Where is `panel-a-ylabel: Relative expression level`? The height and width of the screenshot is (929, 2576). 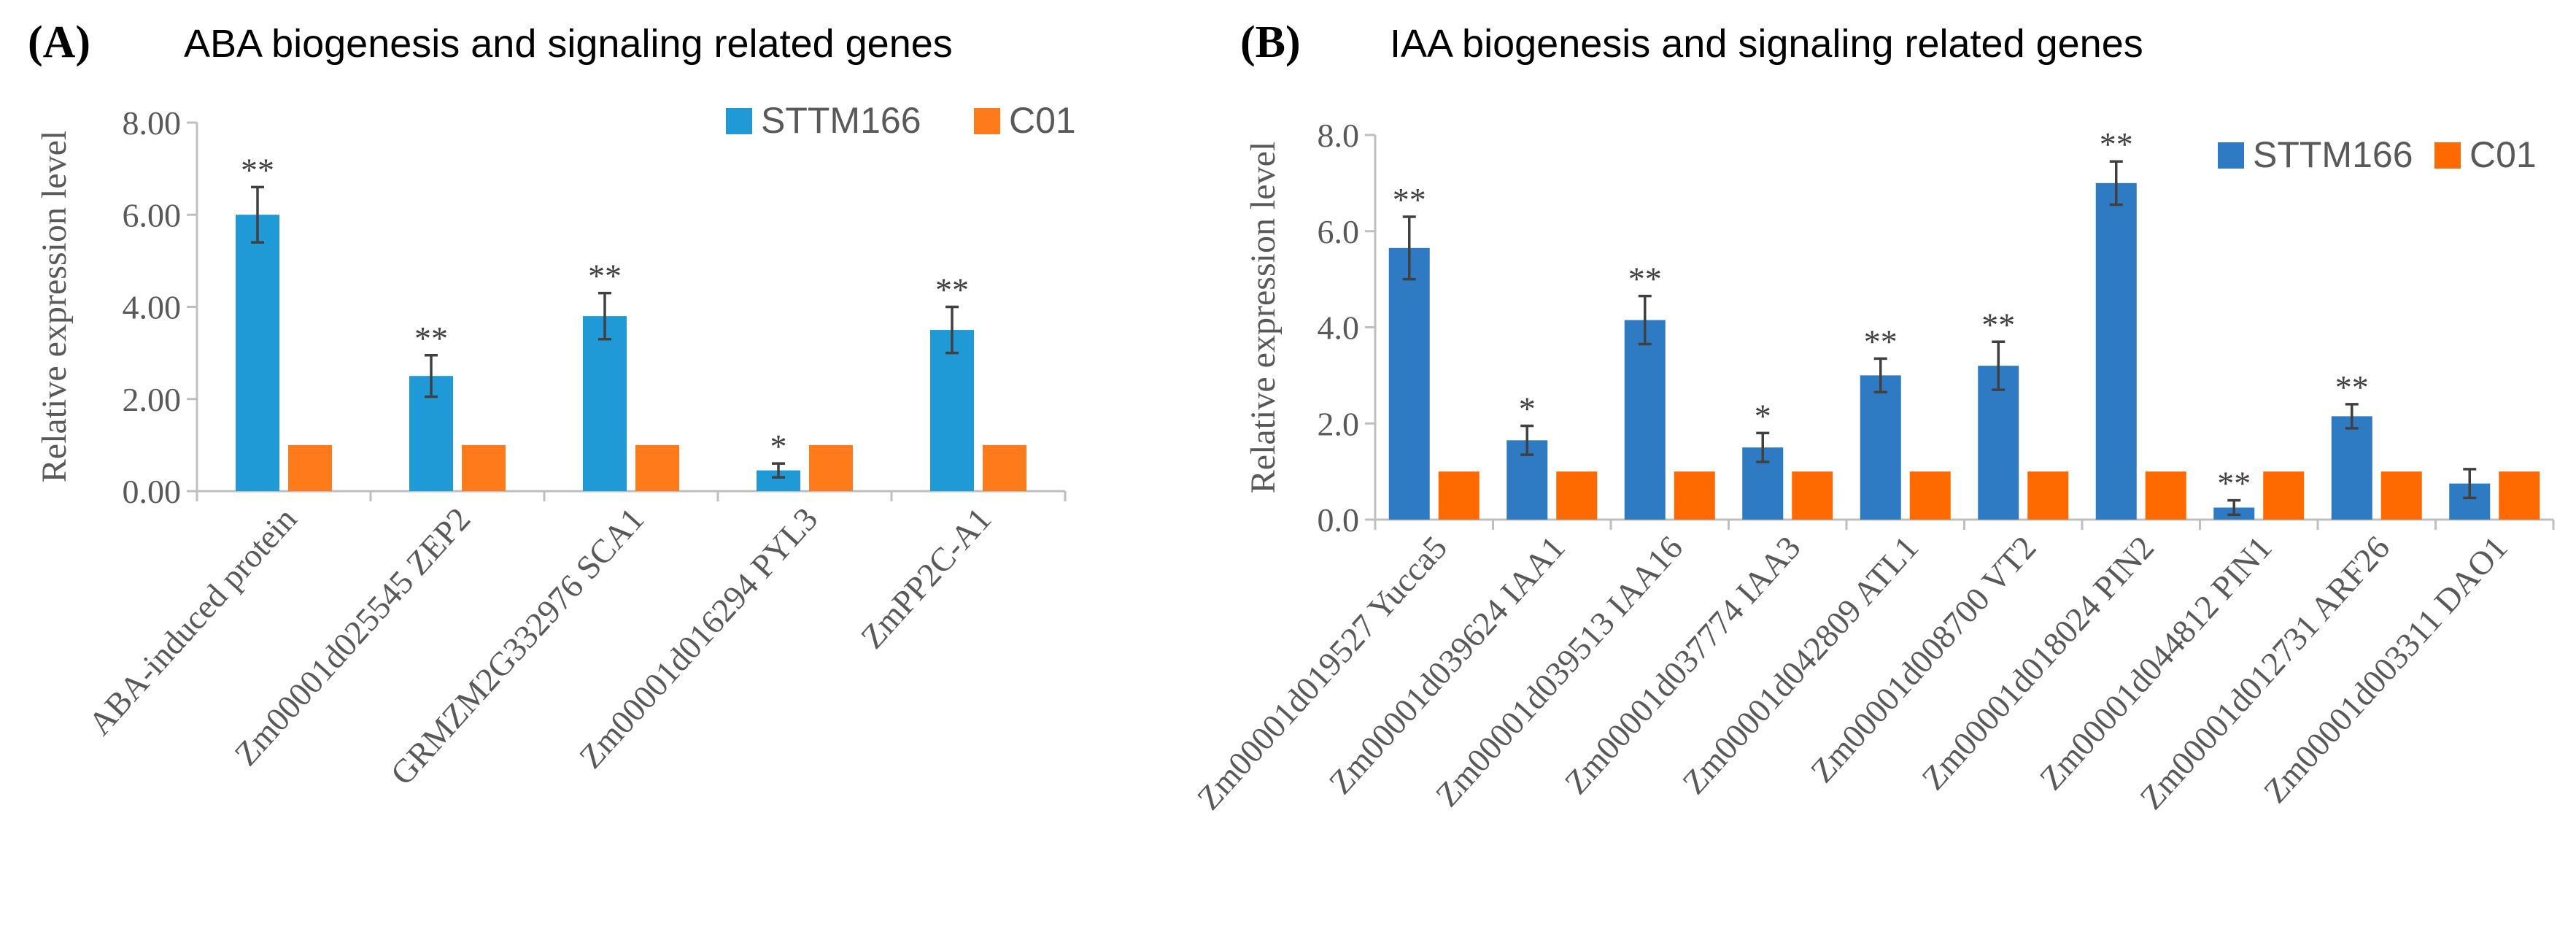 panel-a-ylabel: Relative expression level is located at coordinates (54, 307).